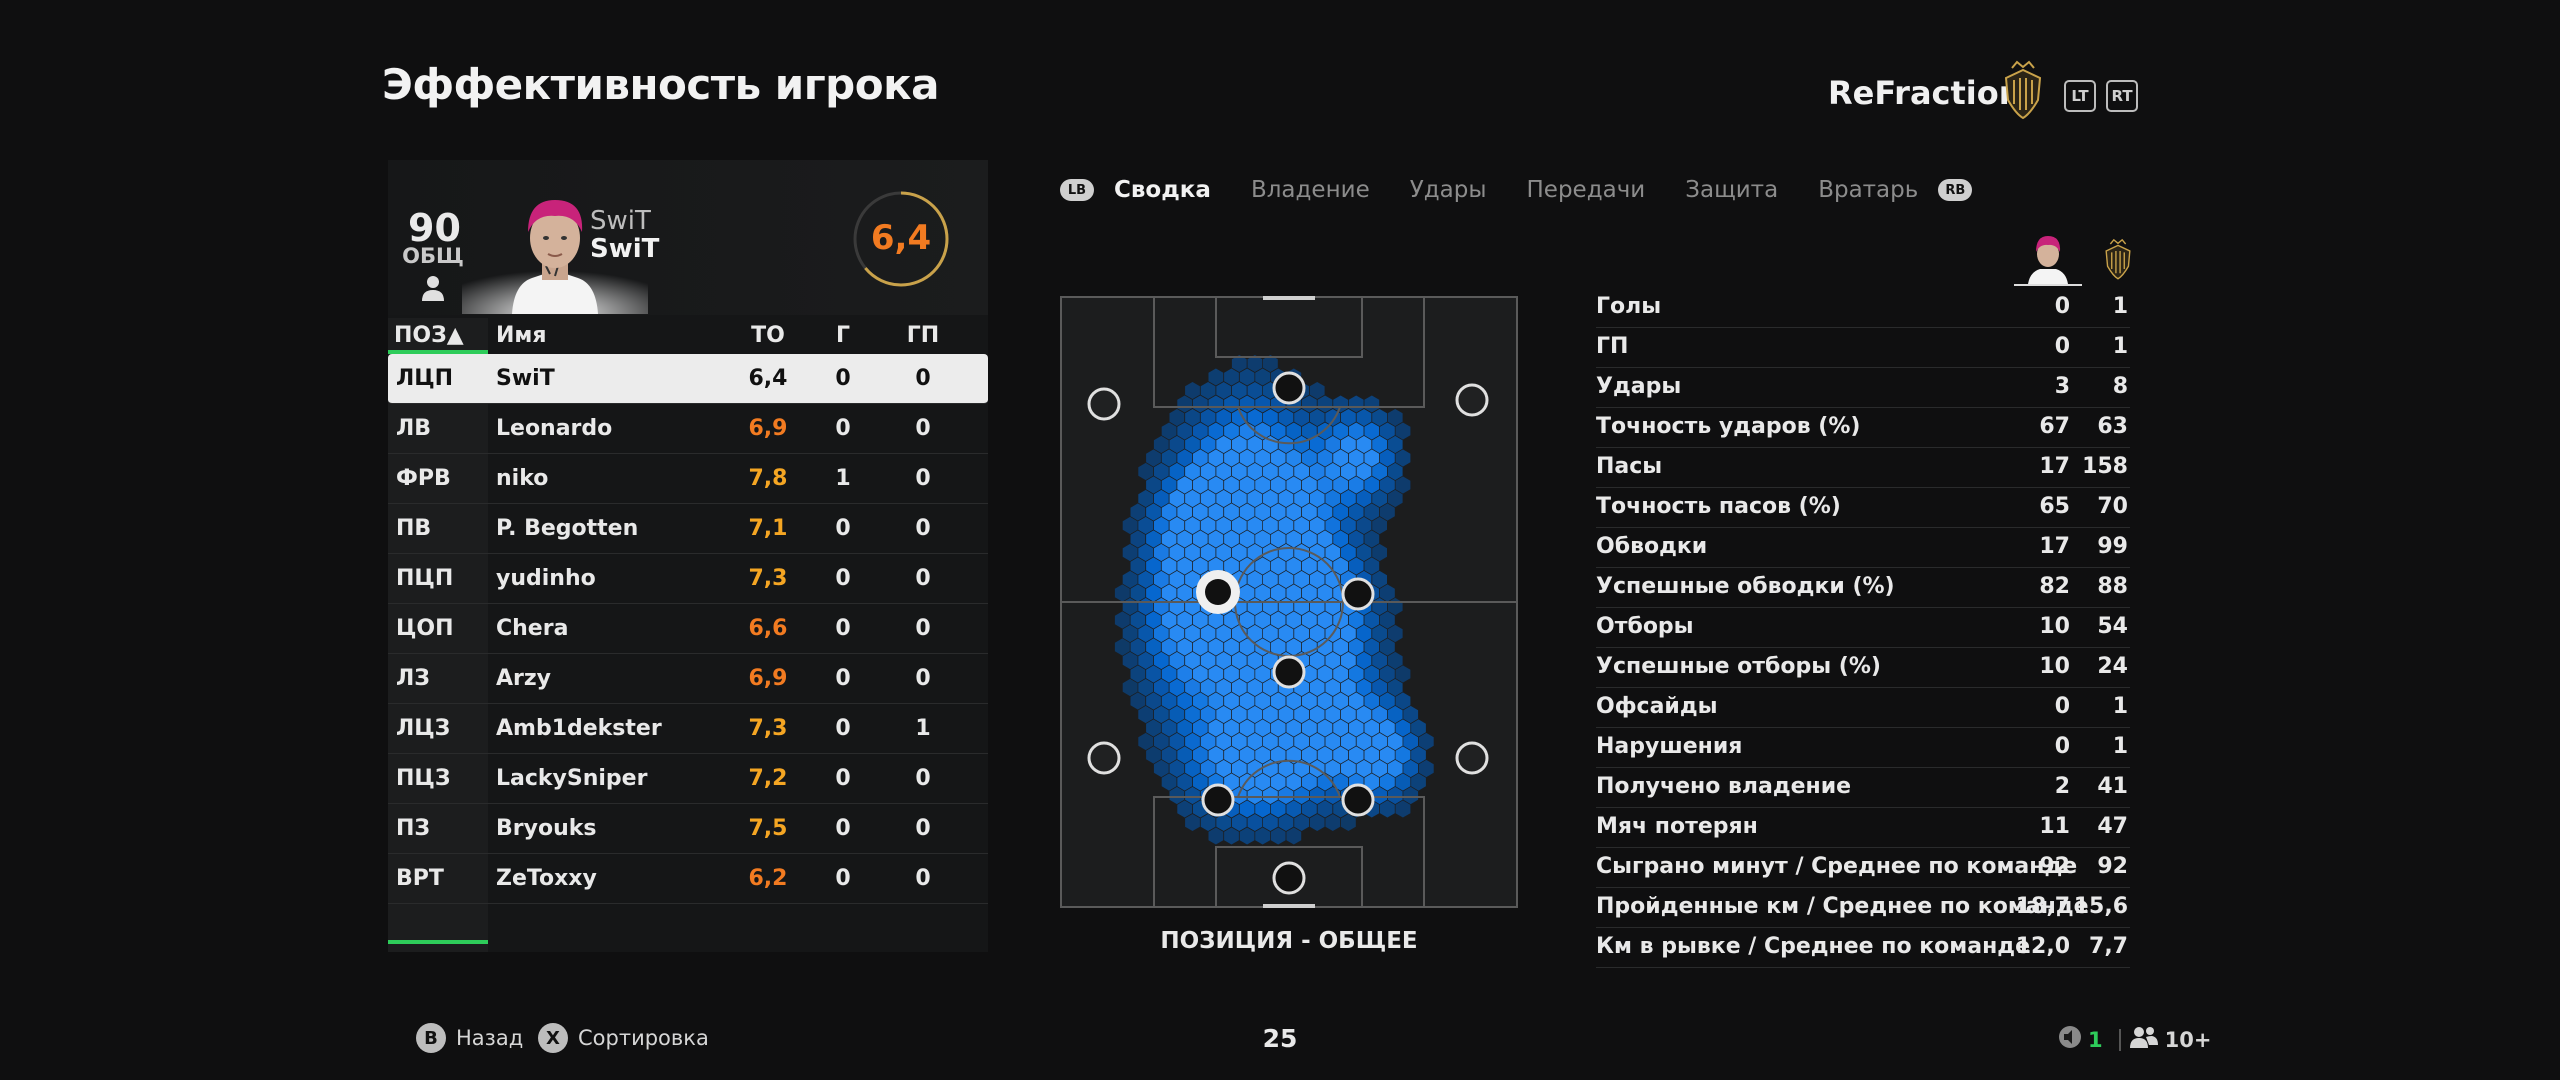 This screenshot has height=1080, width=2560. What do you see at coordinates (688, 829) in the screenshot?
I see `table-row: ПЗ Bryouks 7,5 0 0` at bounding box center [688, 829].